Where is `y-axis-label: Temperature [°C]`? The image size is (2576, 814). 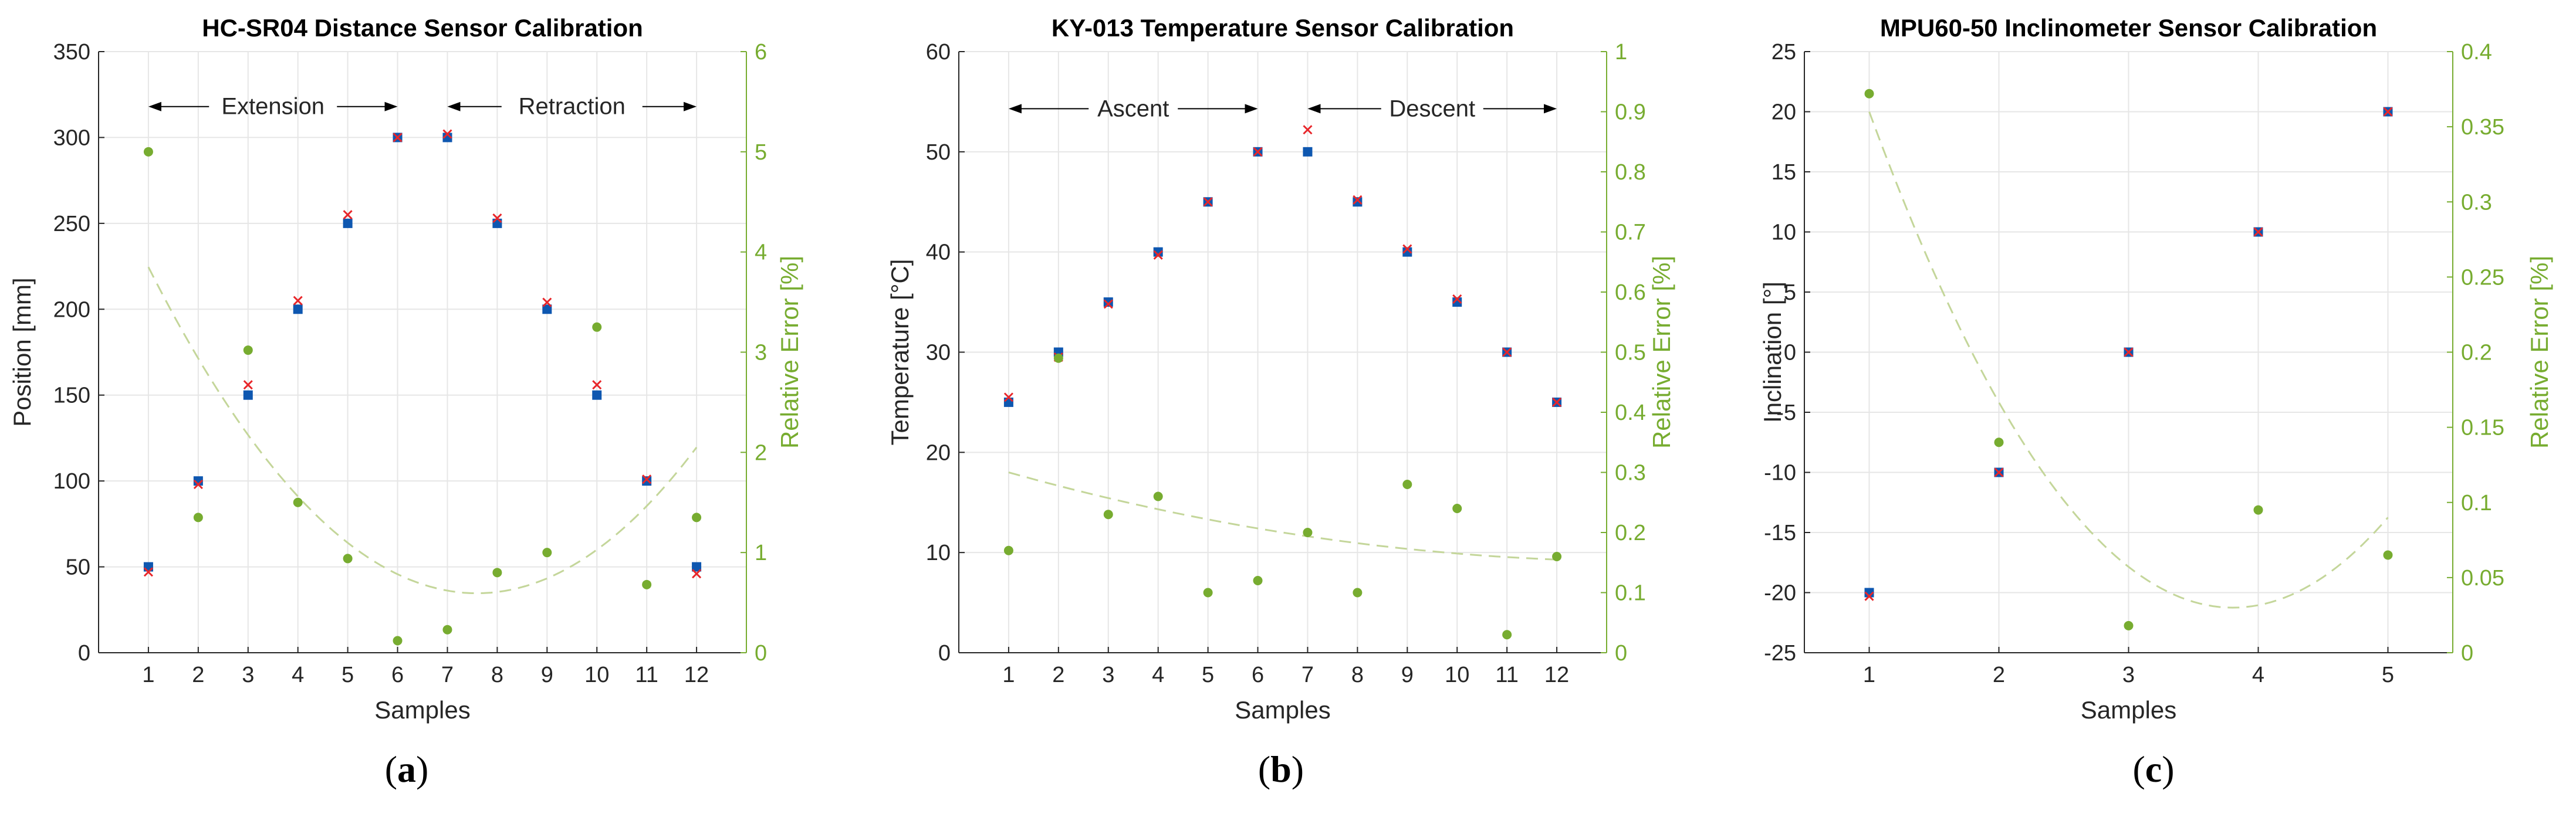
y-axis-label: Temperature [°C] is located at coordinates (900, 352).